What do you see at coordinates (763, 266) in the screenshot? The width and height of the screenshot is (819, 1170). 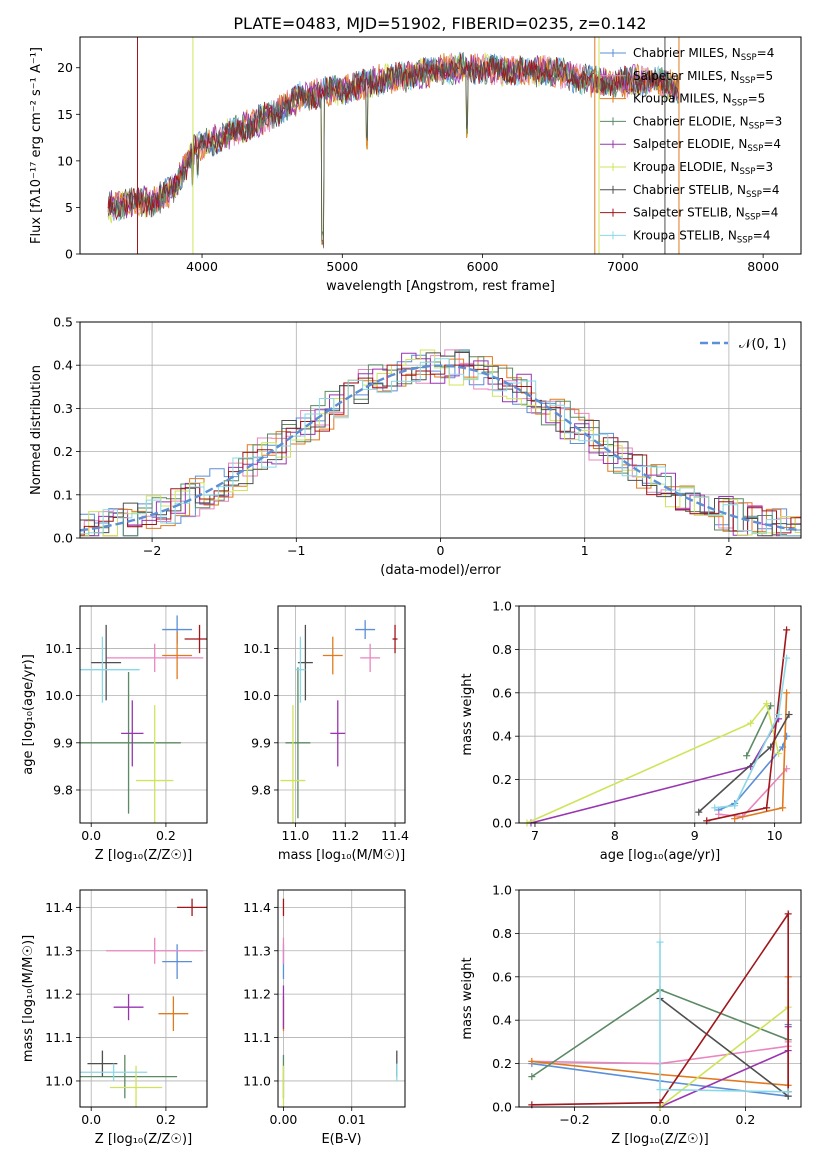 I see `x-tick-label: 8000` at bounding box center [763, 266].